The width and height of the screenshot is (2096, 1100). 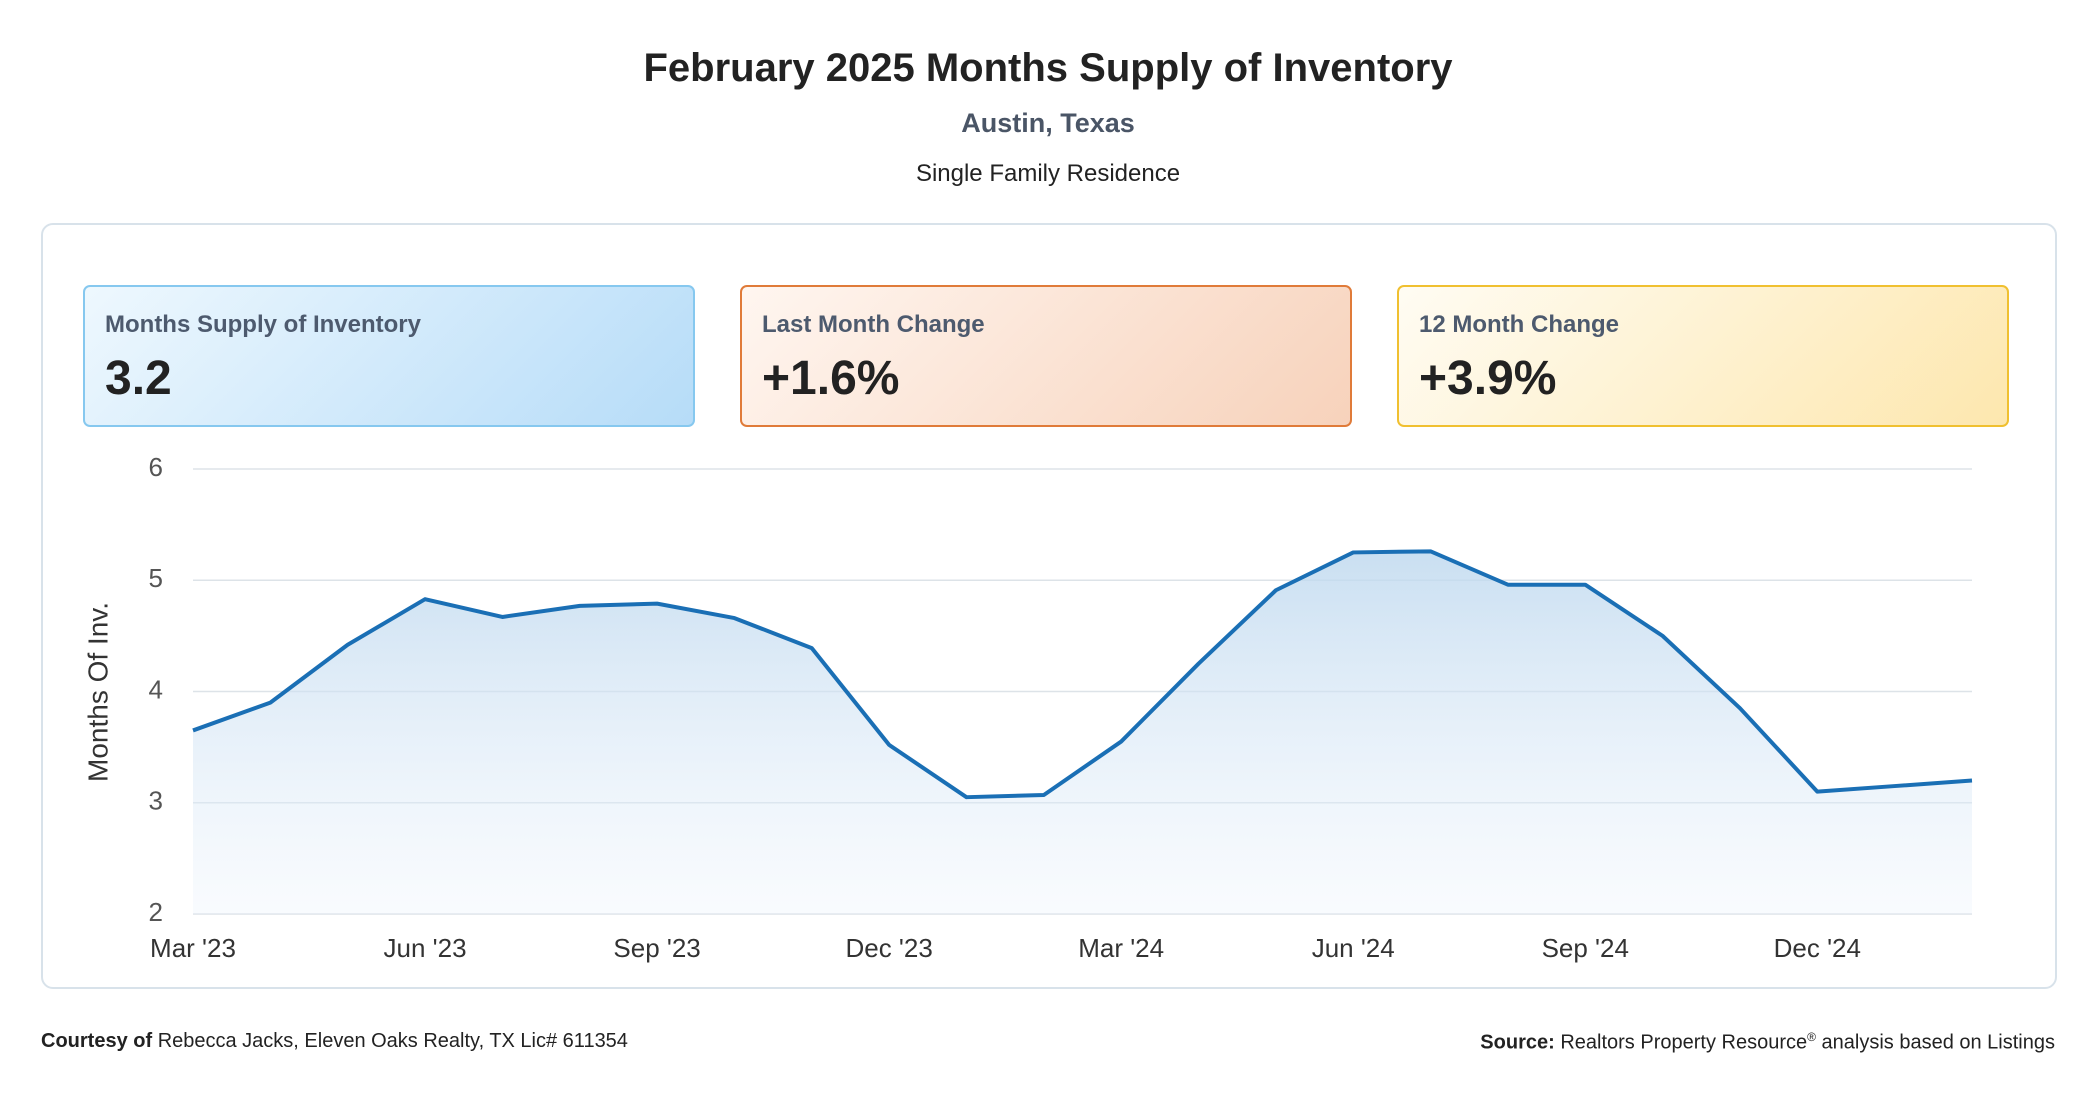 I want to click on x-tick-label: Jun '23, so click(x=425, y=948).